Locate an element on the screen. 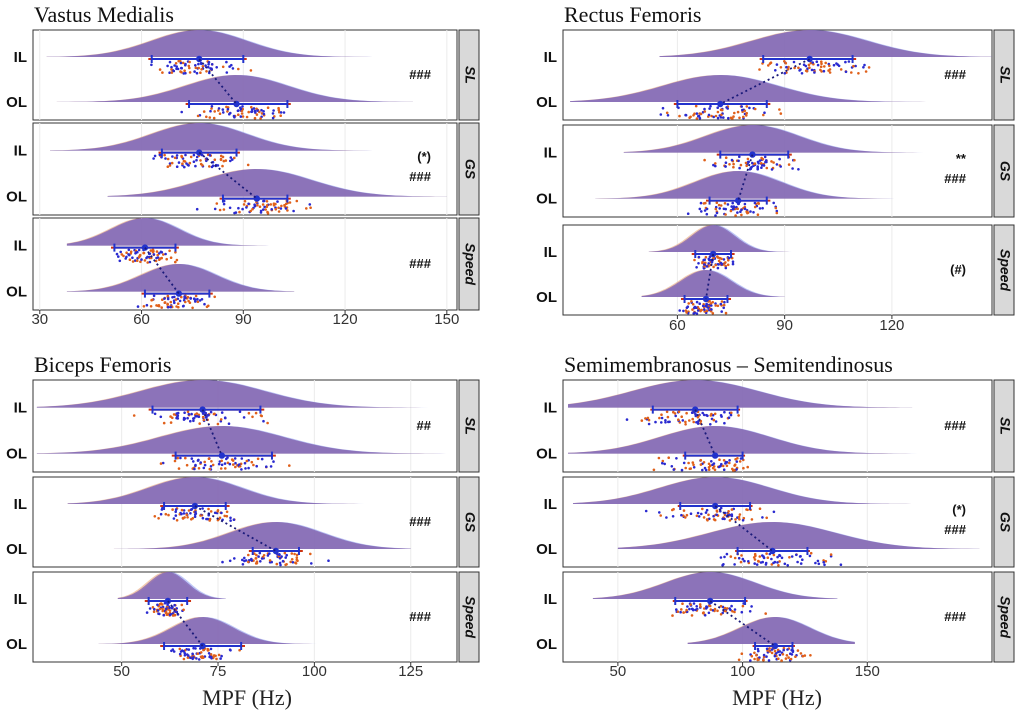  y-tick-label: IL is located at coordinates (550, 252).